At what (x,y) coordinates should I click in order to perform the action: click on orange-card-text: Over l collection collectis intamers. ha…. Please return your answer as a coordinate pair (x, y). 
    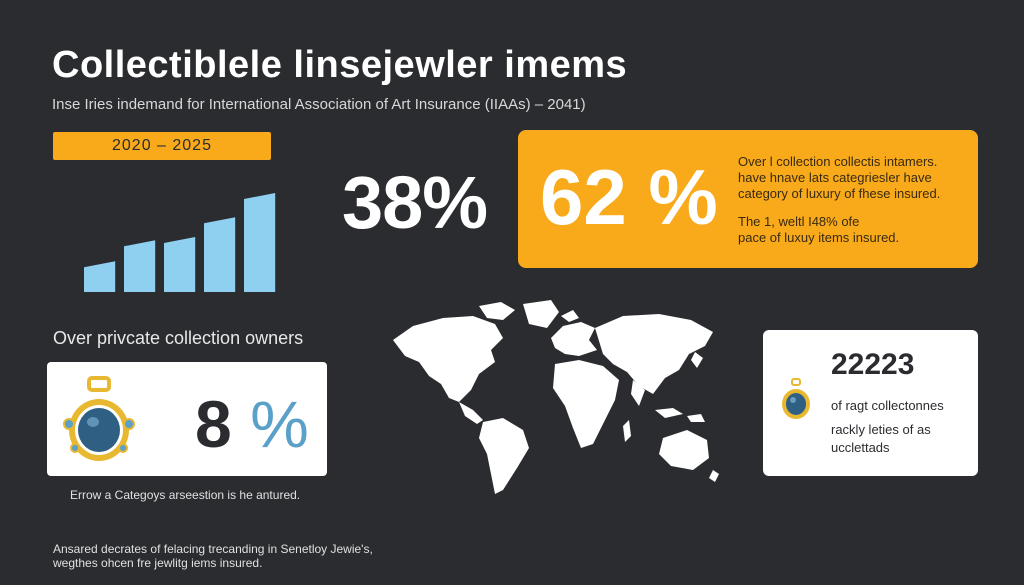
    Looking at the image, I should click on (853, 200).